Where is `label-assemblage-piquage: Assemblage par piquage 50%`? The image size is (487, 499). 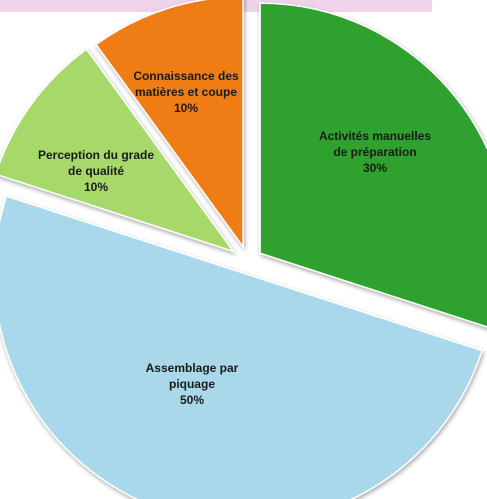
label-assemblage-piquage: Assemblage par piquage 50% is located at coordinates (192, 384).